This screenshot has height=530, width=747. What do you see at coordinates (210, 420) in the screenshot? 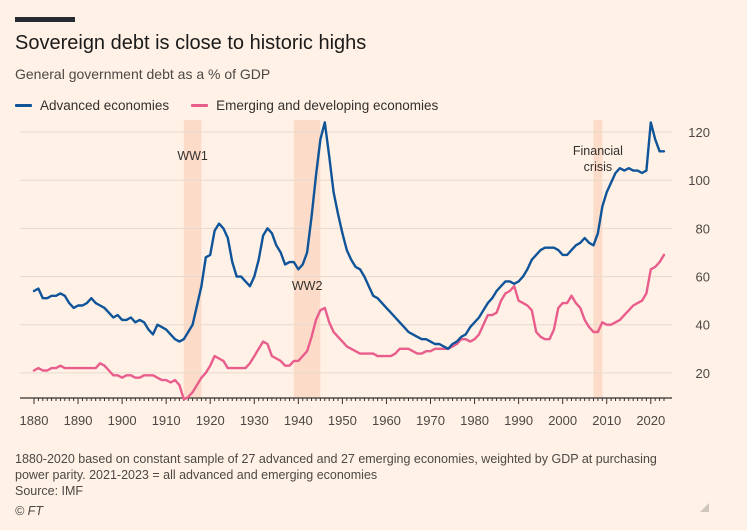
I see `x-tick-label: 1920` at bounding box center [210, 420].